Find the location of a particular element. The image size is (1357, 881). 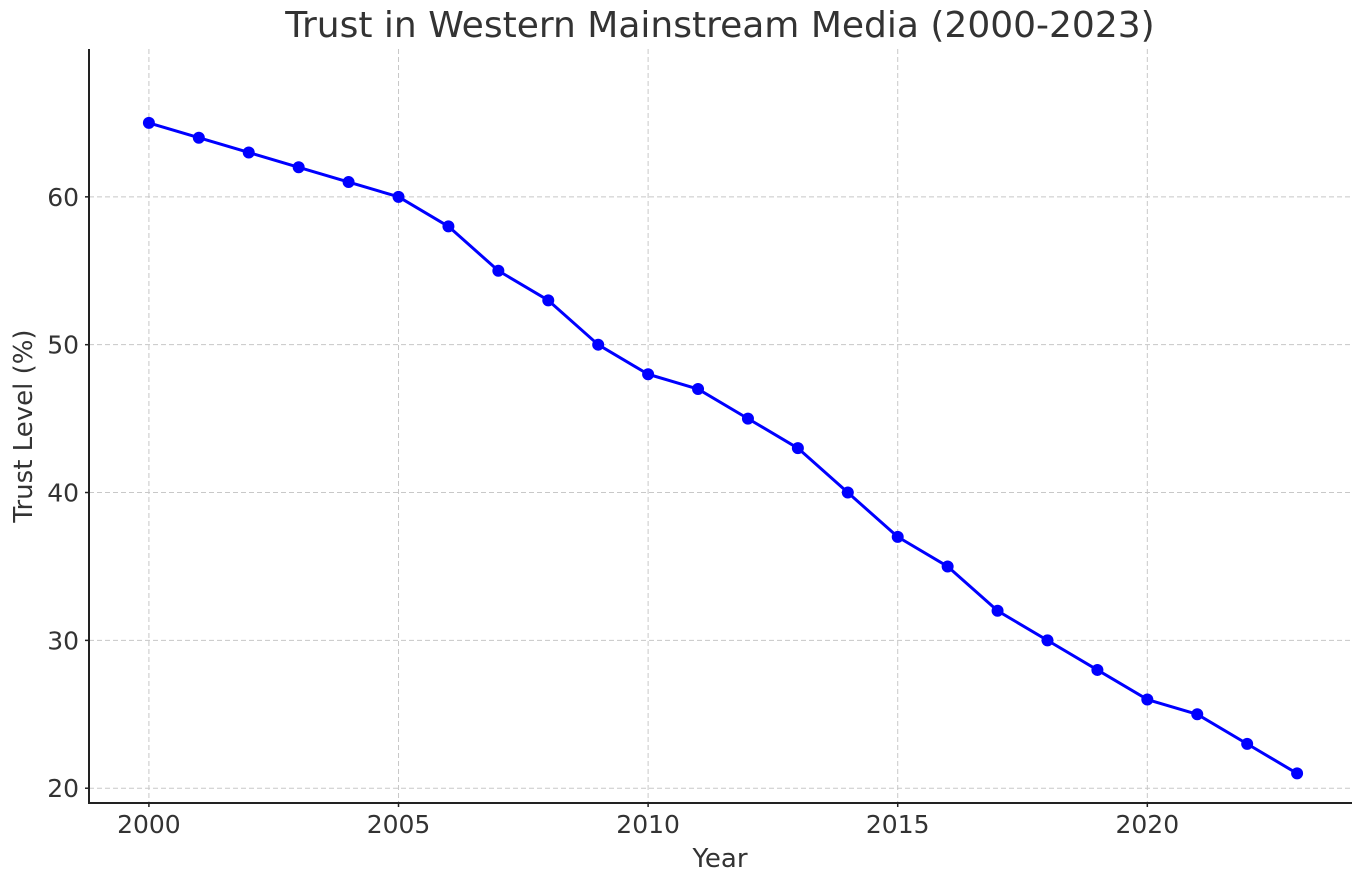

x-tick-label: 2000 is located at coordinates (149, 824).